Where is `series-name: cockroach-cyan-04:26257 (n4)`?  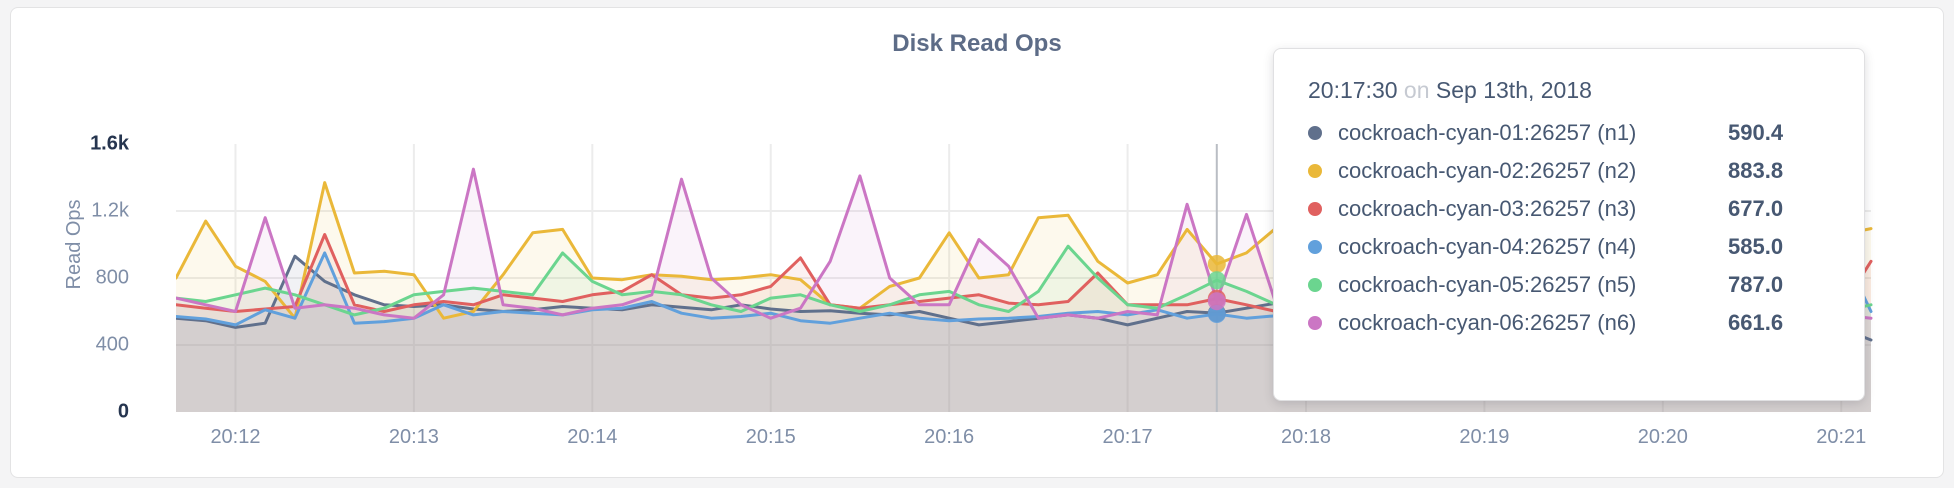
series-name: cockroach-cyan-04:26257 (n4) is located at coordinates (1487, 246).